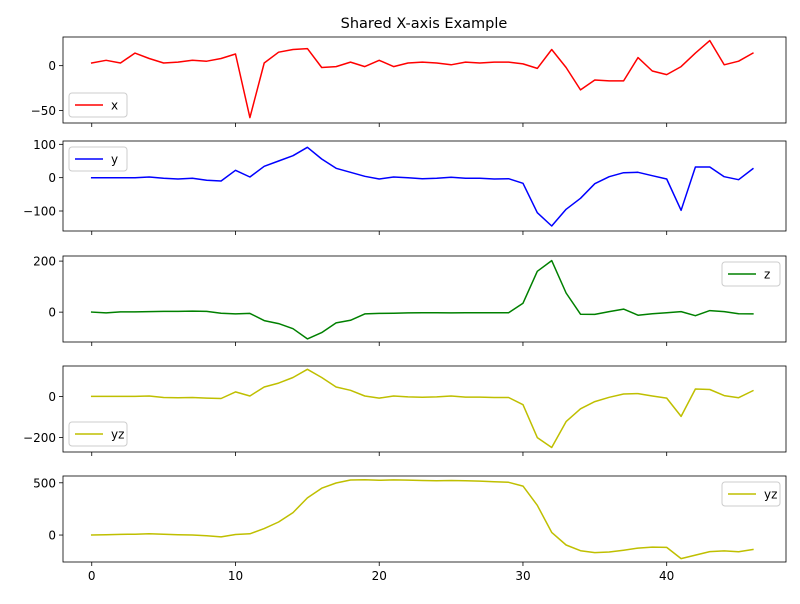  Describe the element at coordinates (39, 212) in the screenshot. I see `y-tick-label: −100` at that location.